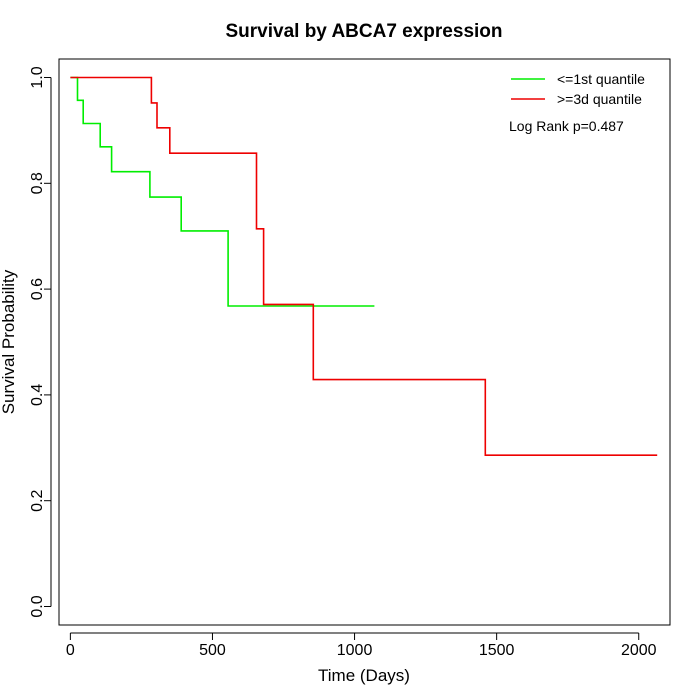 The width and height of the screenshot is (700, 700). Describe the element at coordinates (601, 79) in the screenshot. I see `legend-label: <=1st quantile` at that location.